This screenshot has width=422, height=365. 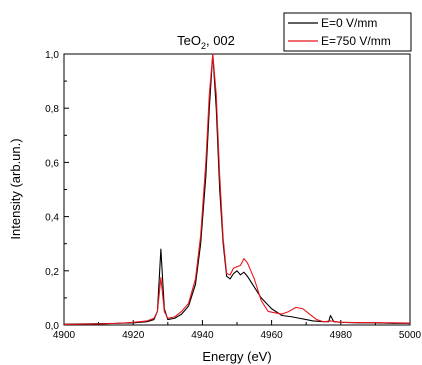 I want to click on chart-title-main: TeO, so click(x=189, y=40).